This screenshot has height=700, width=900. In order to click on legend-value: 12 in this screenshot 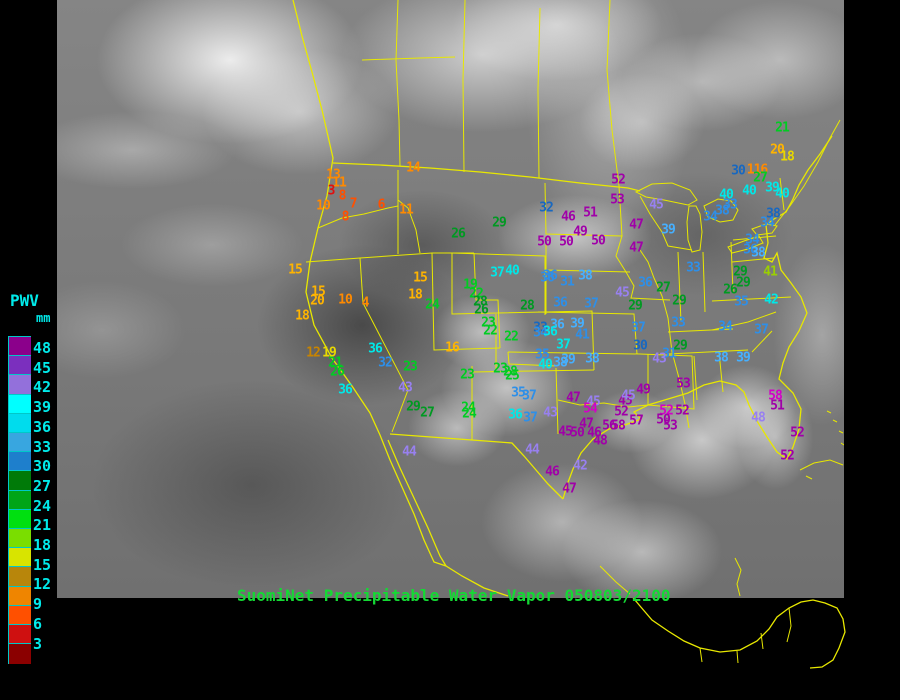, I will do `click(42, 584)`.